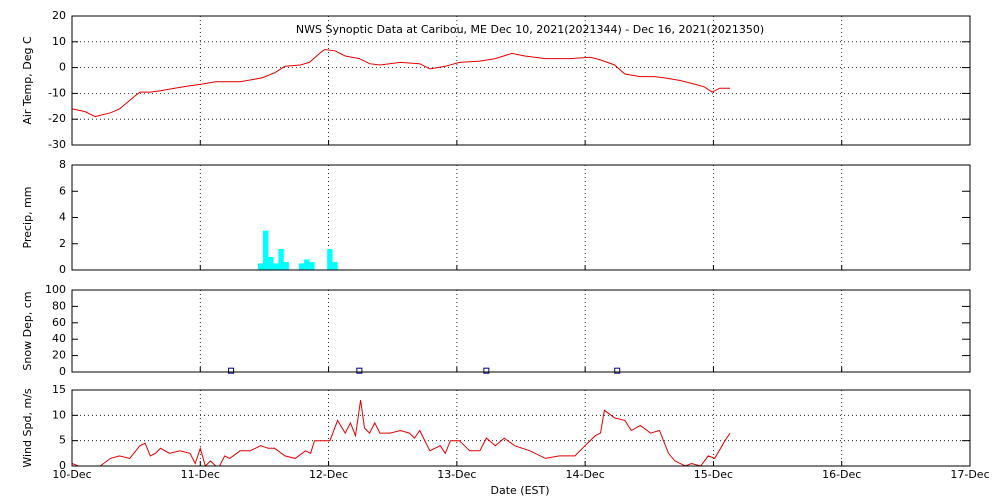 This screenshot has height=500, width=1000. Describe the element at coordinates (27, 330) in the screenshot. I see `y-axis-label: Snow Dep, cm` at that location.